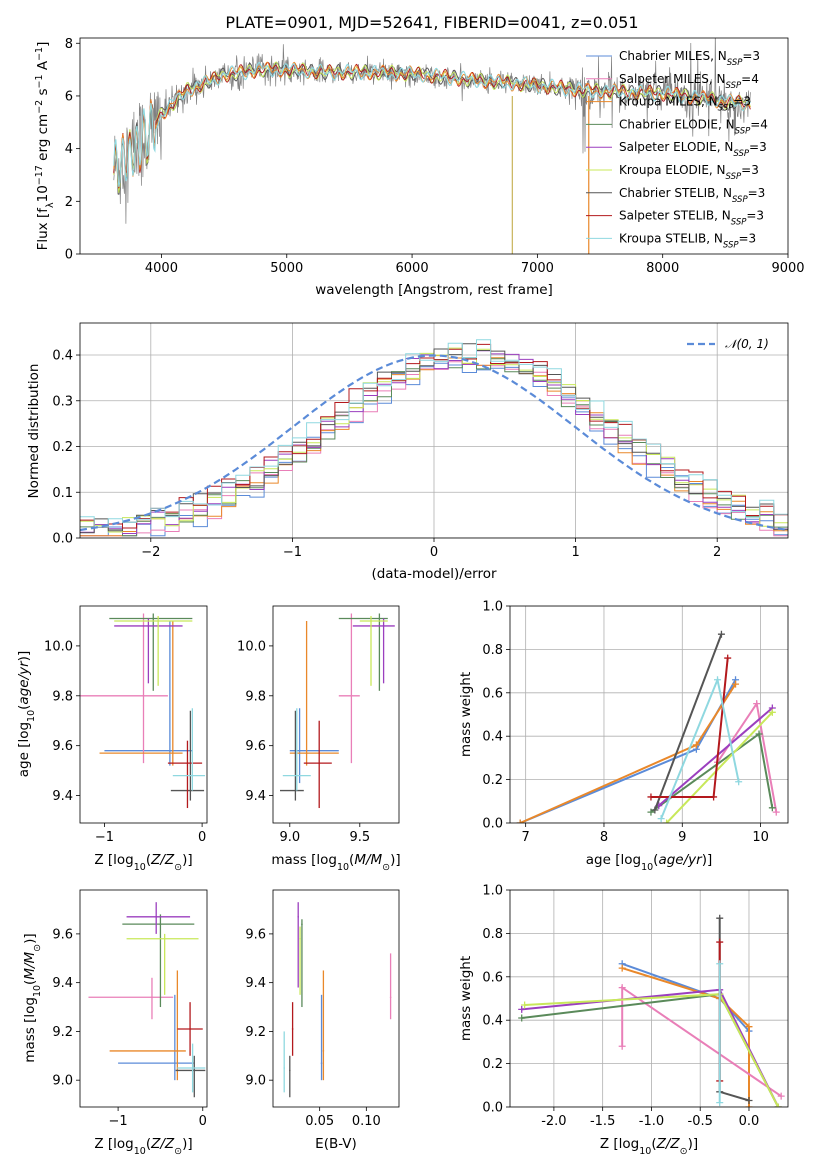 The height and width of the screenshot is (1170, 819). Describe the element at coordinates (575, 552) in the screenshot. I see `x-tick-label: 1` at that location.